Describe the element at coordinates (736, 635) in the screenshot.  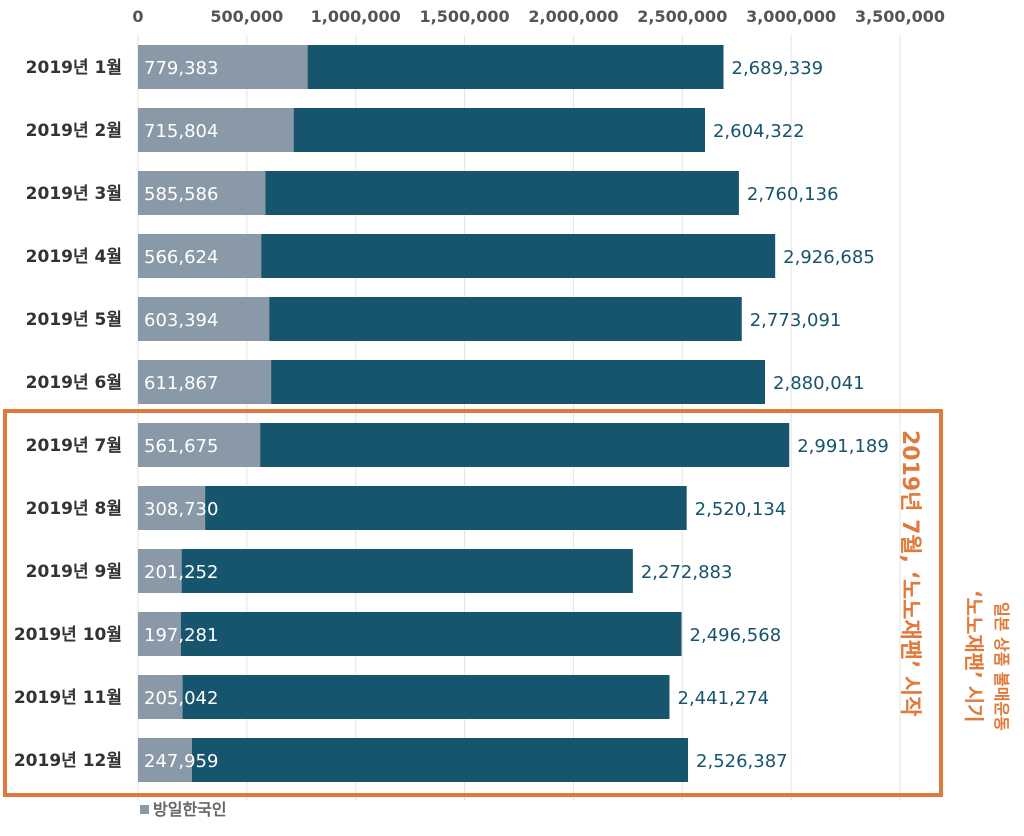
I see `total-label: 2,496,568` at that location.